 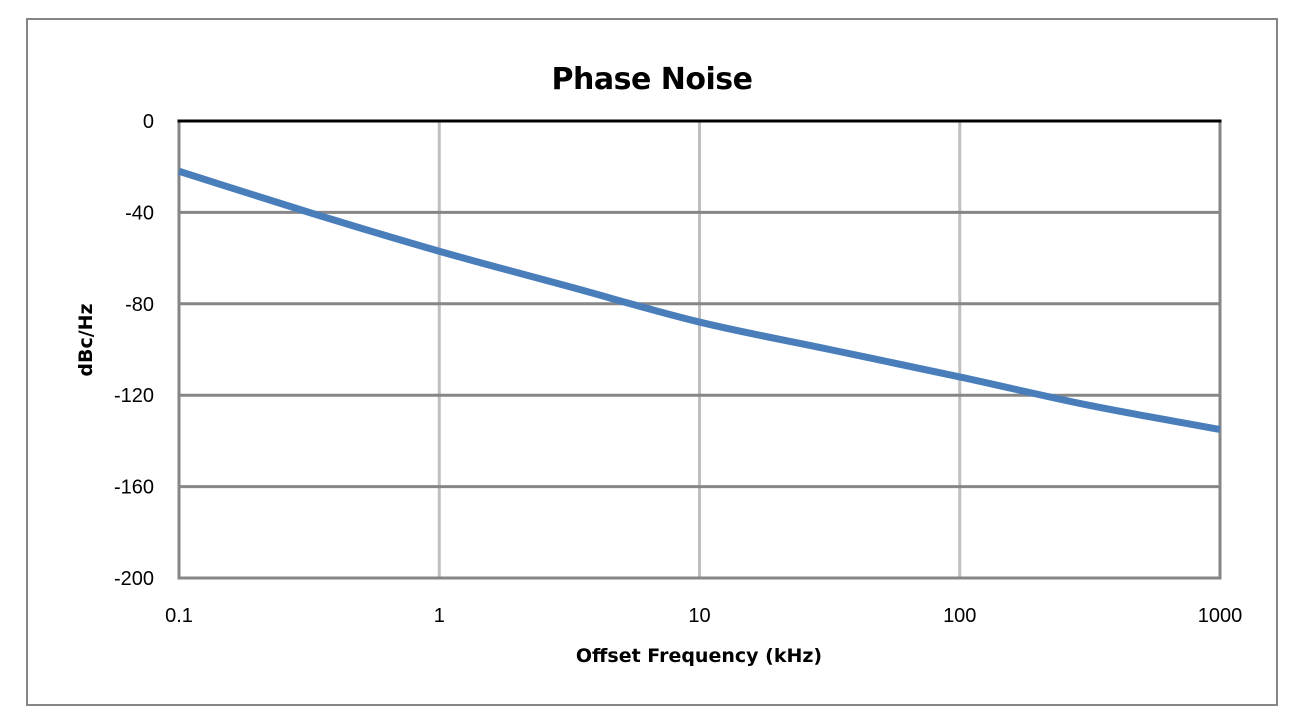 What do you see at coordinates (148, 122) in the screenshot?
I see `y-tick-label: 0` at bounding box center [148, 122].